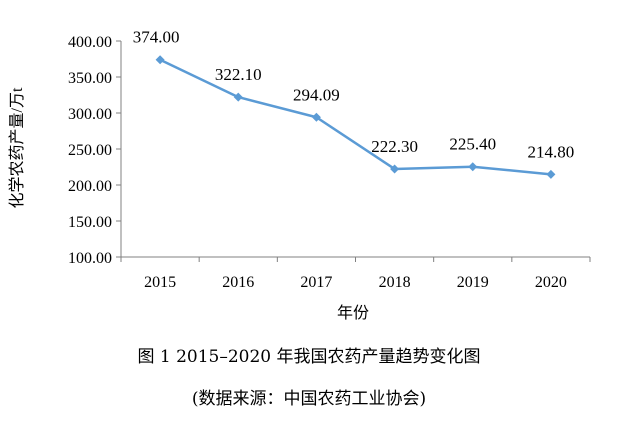  Describe the element at coordinates (316, 94) in the screenshot. I see `data-label: 294.09` at that location.